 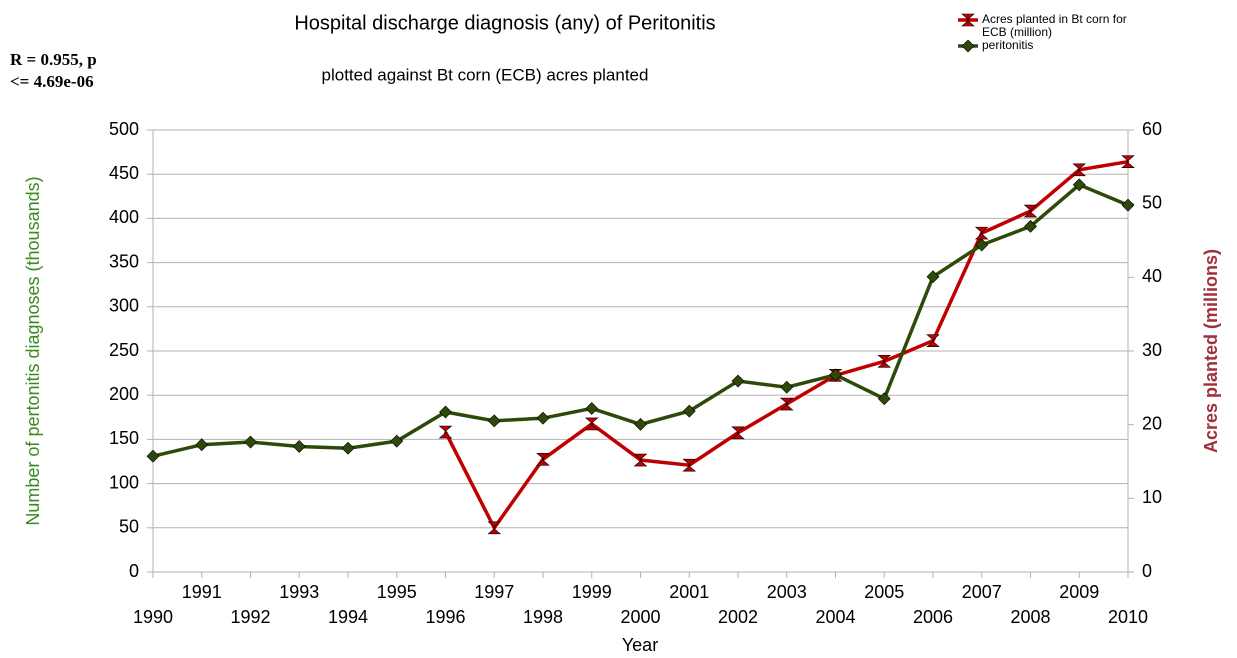 I want to click on x-tick-label: 2006, so click(x=933, y=617).